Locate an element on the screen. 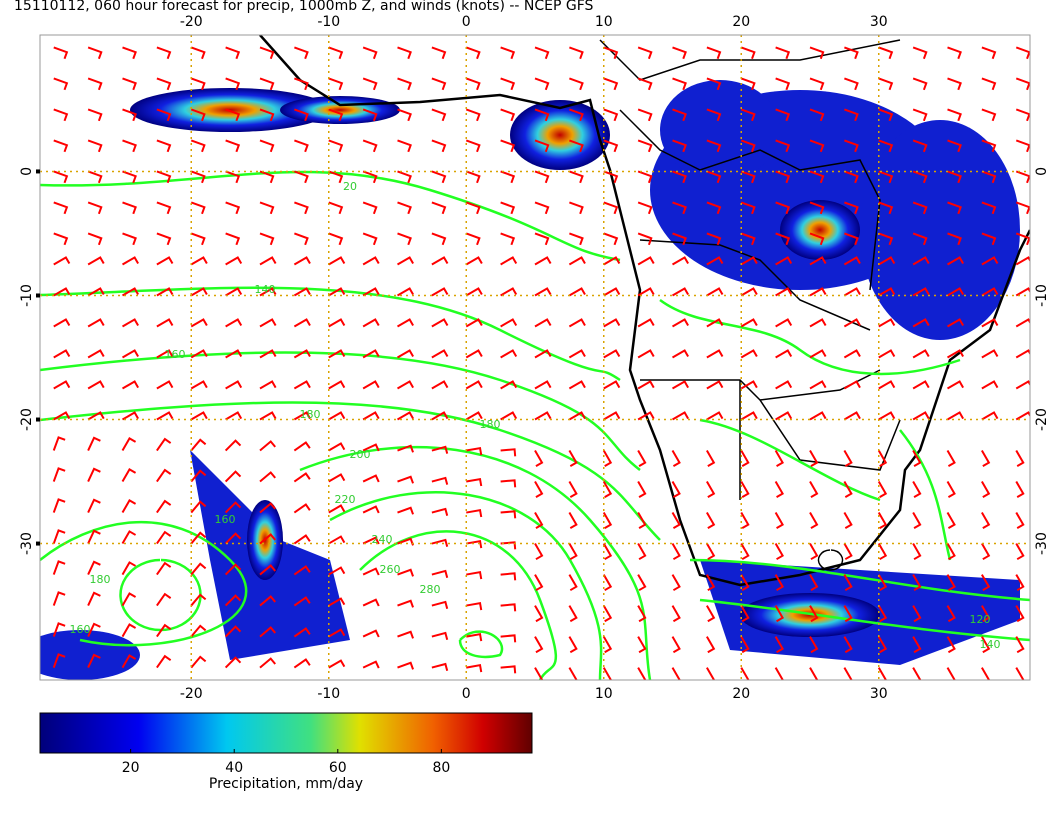 Image resolution: width=1056 pixels, height=816 pixels. lat-tick-label: -10 is located at coordinates (27, 295).